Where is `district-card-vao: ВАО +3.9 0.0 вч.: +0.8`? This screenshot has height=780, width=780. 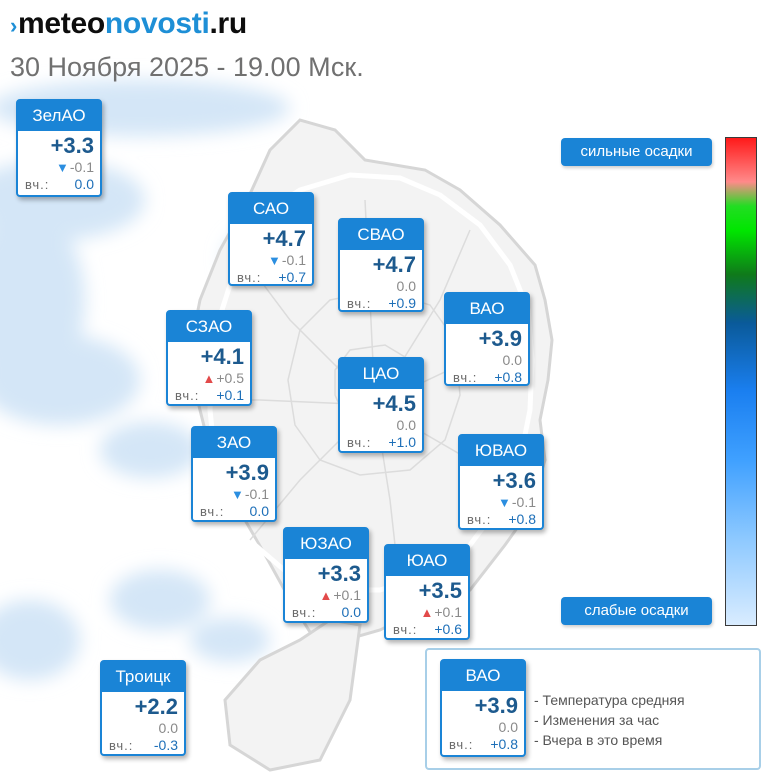
district-card-vao: ВАО +3.9 0.0 вч.: +0.8 is located at coordinates (487, 339).